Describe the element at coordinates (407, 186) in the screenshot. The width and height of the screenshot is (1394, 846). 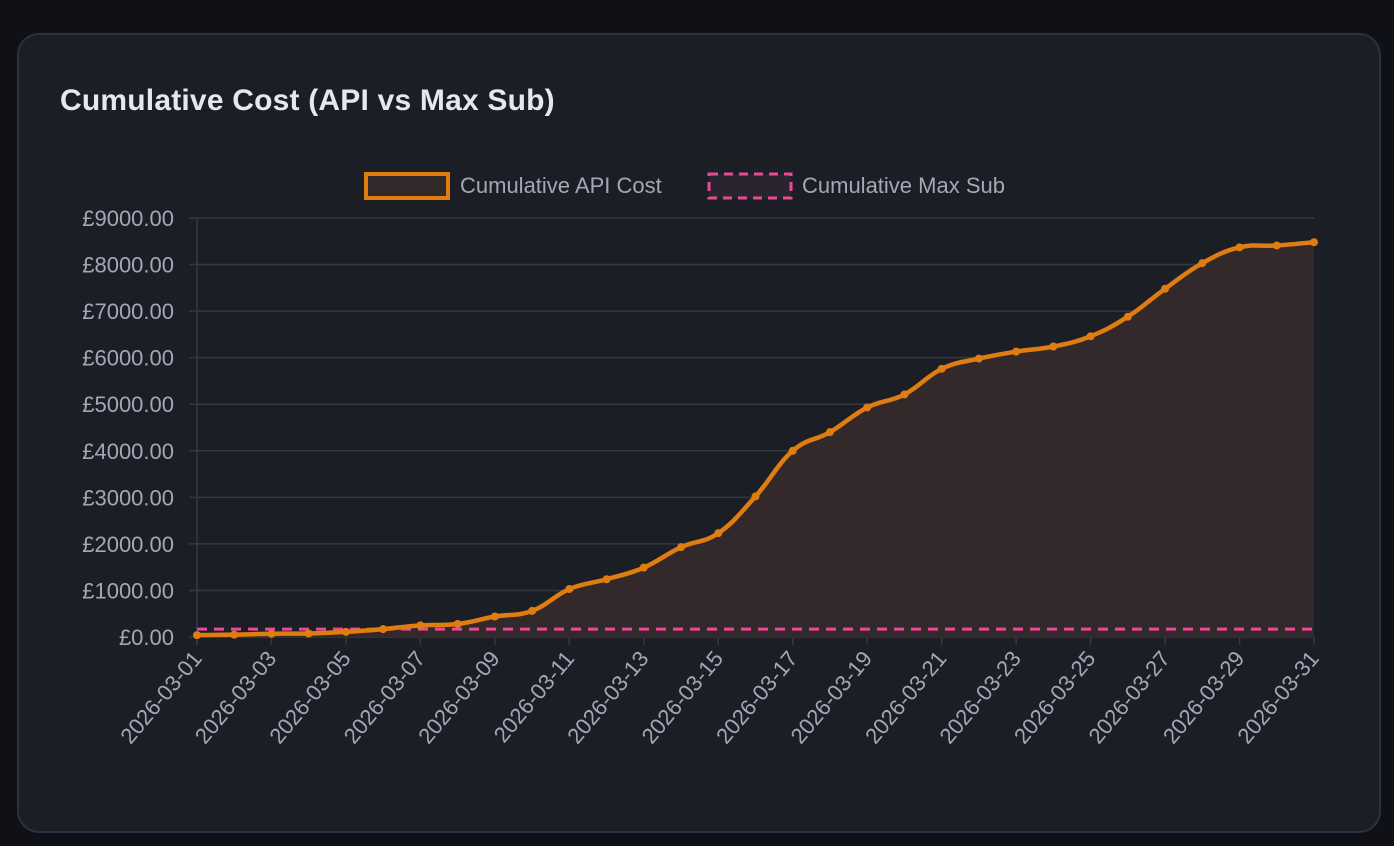
I see `legend-swatch-api` at that location.